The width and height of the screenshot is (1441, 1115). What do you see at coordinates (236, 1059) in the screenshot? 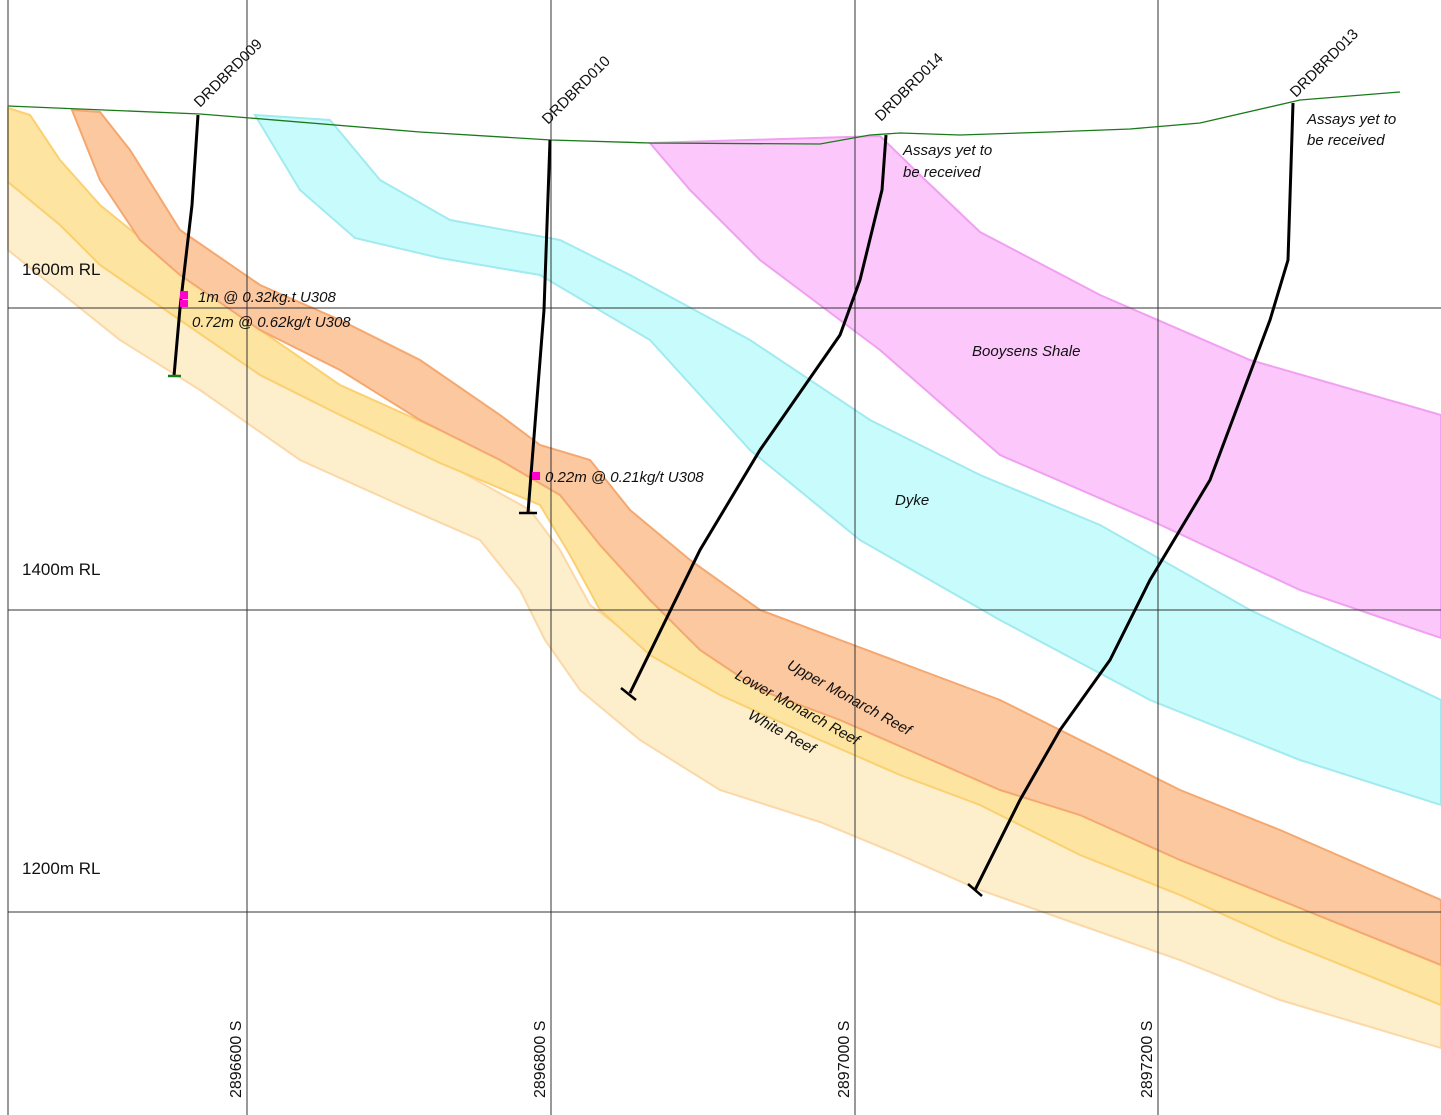
I see `northing-label-2896600: 2896600 S` at bounding box center [236, 1059].